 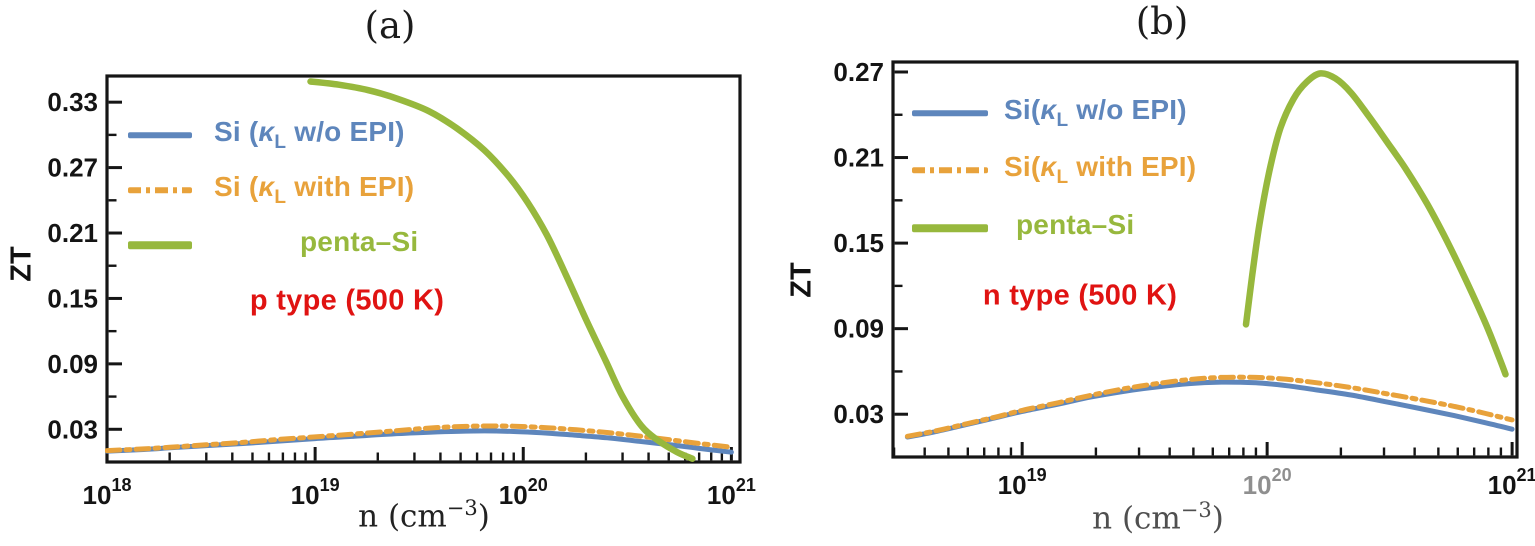 What do you see at coordinates (107, 492) in the screenshot?
I see `x-tick-label: 1018` at bounding box center [107, 492].